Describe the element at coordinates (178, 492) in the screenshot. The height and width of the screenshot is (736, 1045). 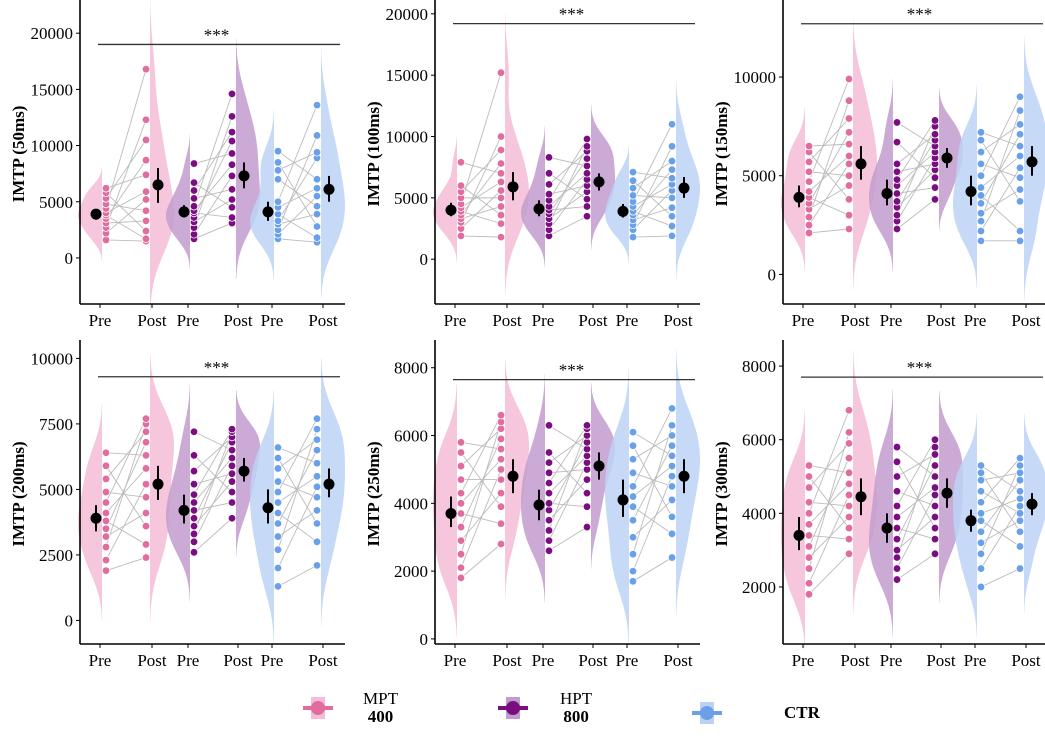
I see `violin-HPT800-pre` at that location.